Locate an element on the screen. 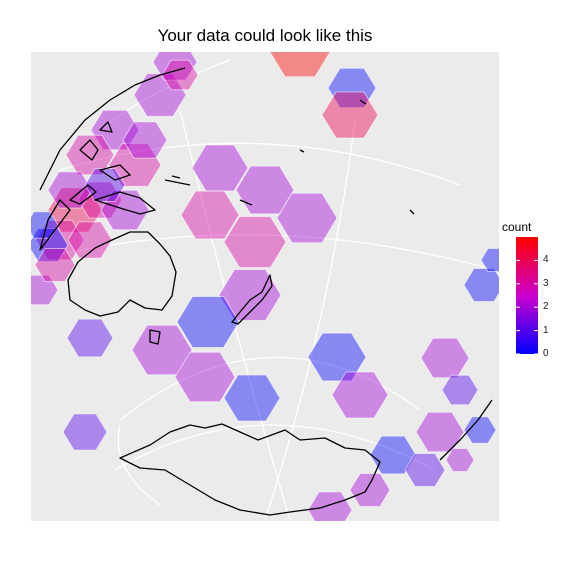  legend-colorbar is located at coordinates (527, 295).